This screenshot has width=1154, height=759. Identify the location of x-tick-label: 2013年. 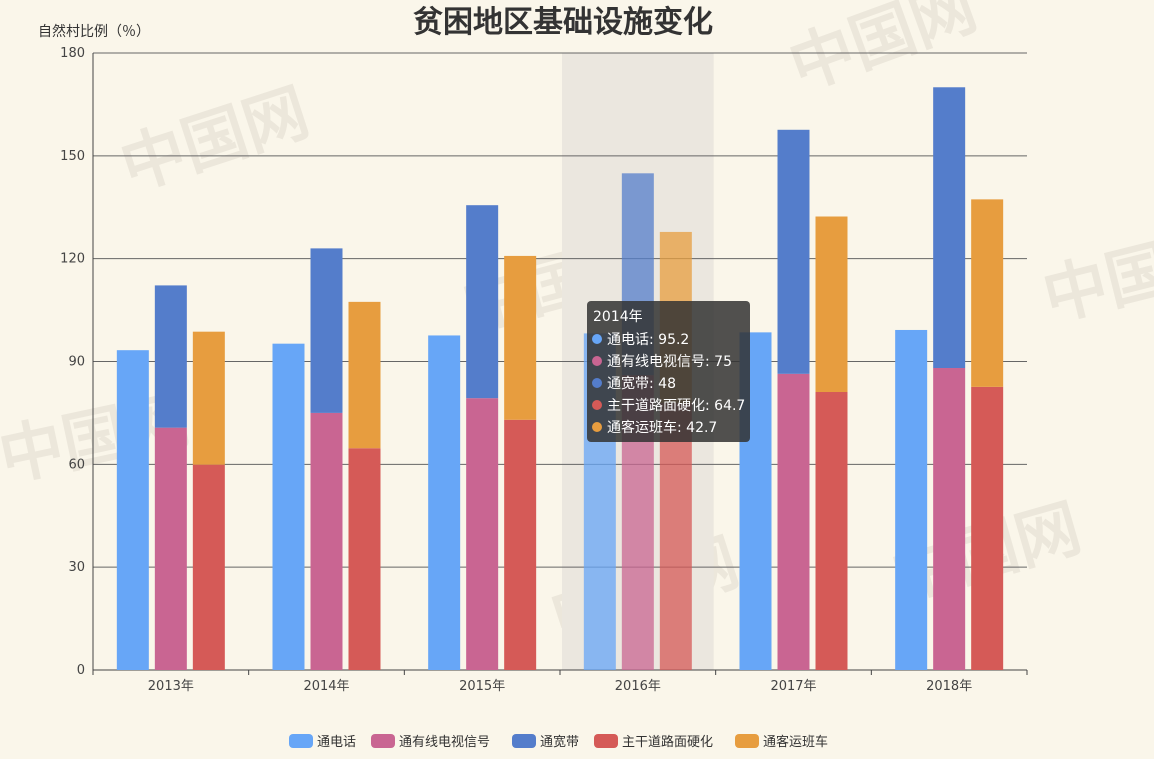
(171, 686).